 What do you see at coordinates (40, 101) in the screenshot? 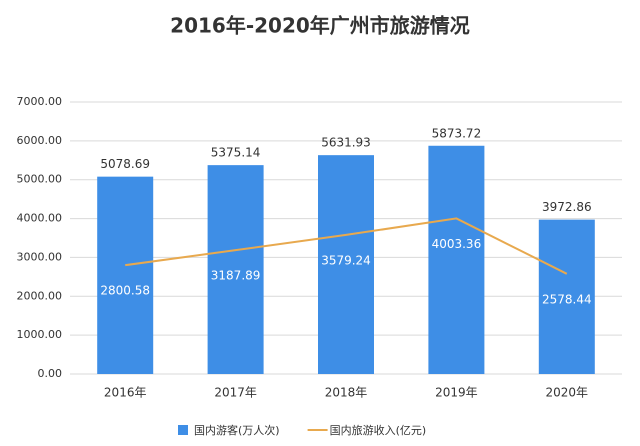
I see `y-tick-label: 7000.00` at bounding box center [40, 101].